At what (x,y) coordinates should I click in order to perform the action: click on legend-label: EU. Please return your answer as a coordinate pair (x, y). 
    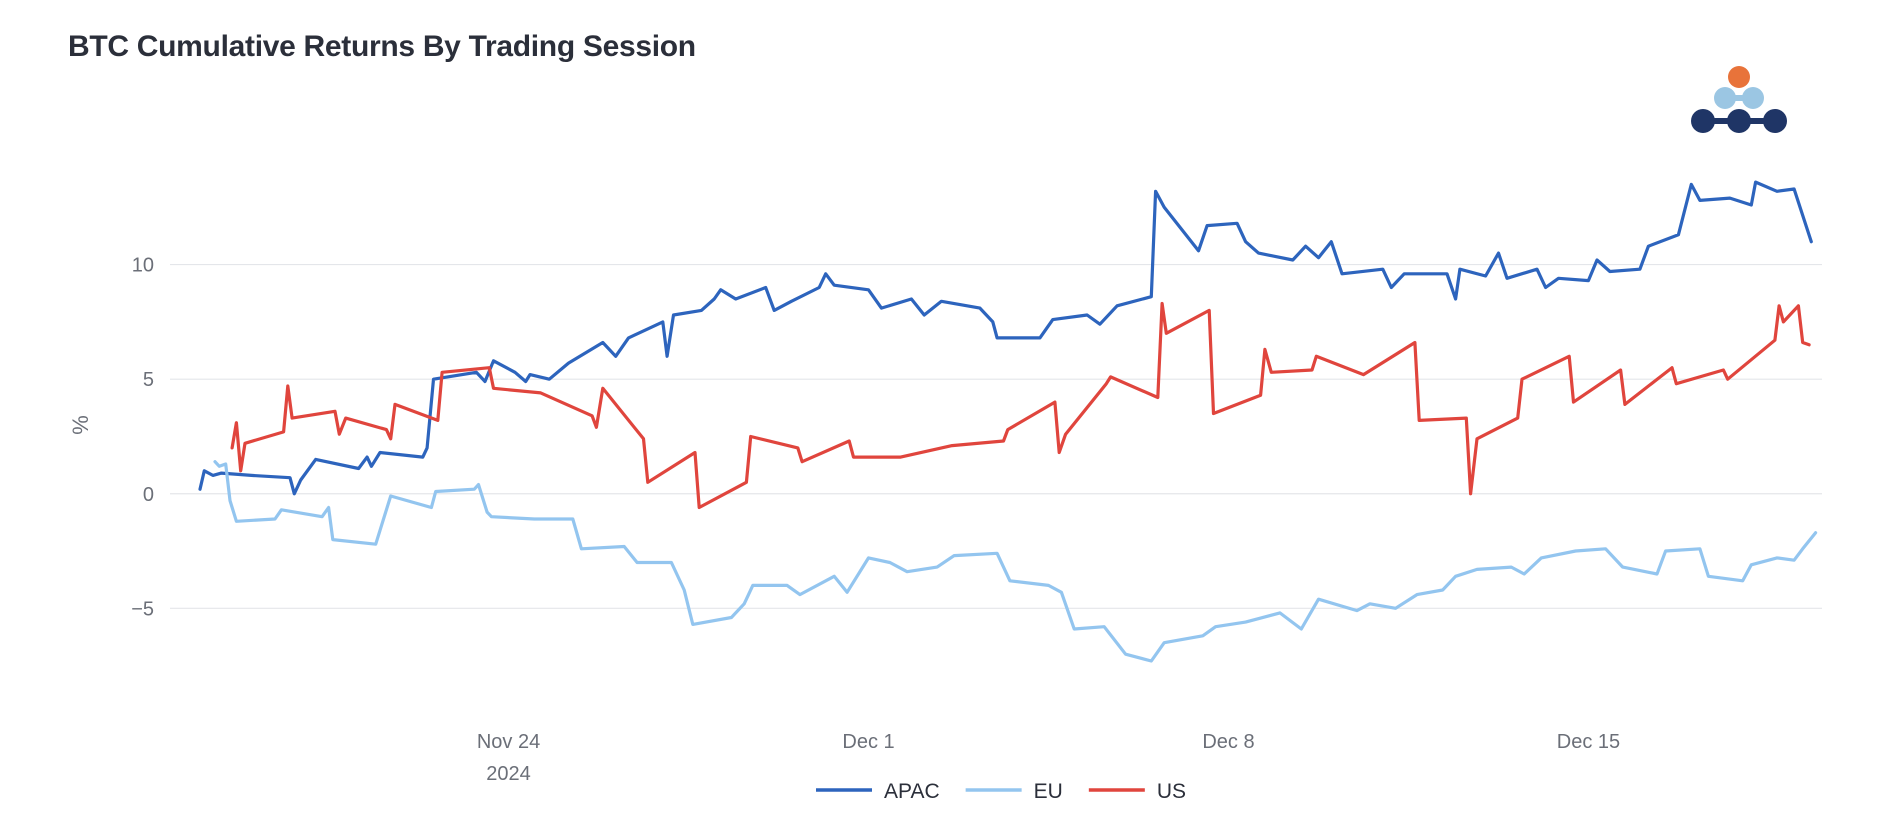
    Looking at the image, I should click on (1048, 791).